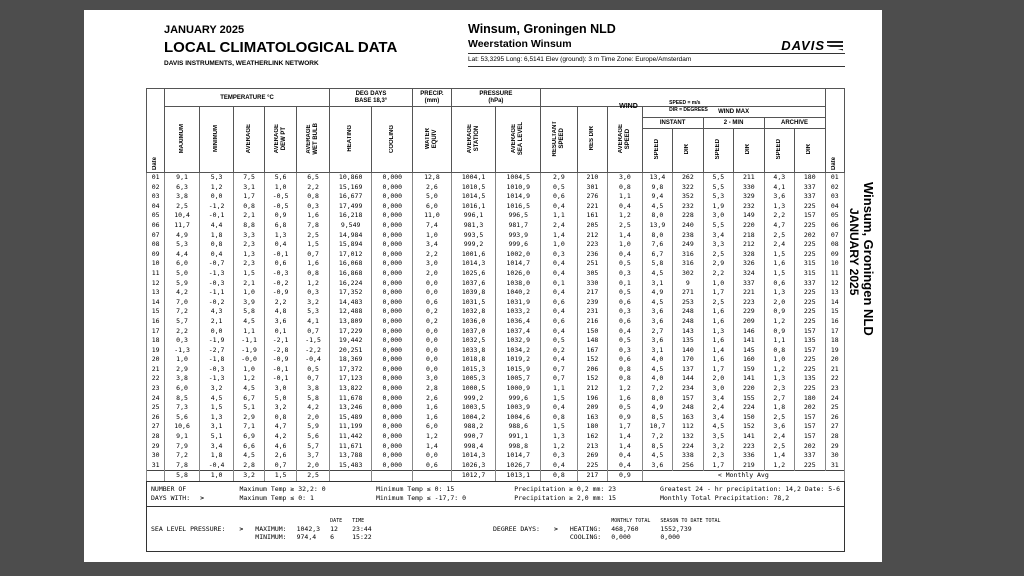 The width and height of the screenshot is (1024, 576). Describe the element at coordinates (592, 427) in the screenshot. I see `cell: 180` at that location.